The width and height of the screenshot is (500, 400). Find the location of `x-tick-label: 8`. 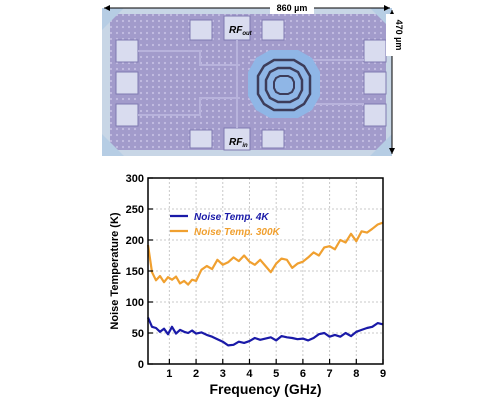

x-tick-label: 8 is located at coordinates (356, 374).